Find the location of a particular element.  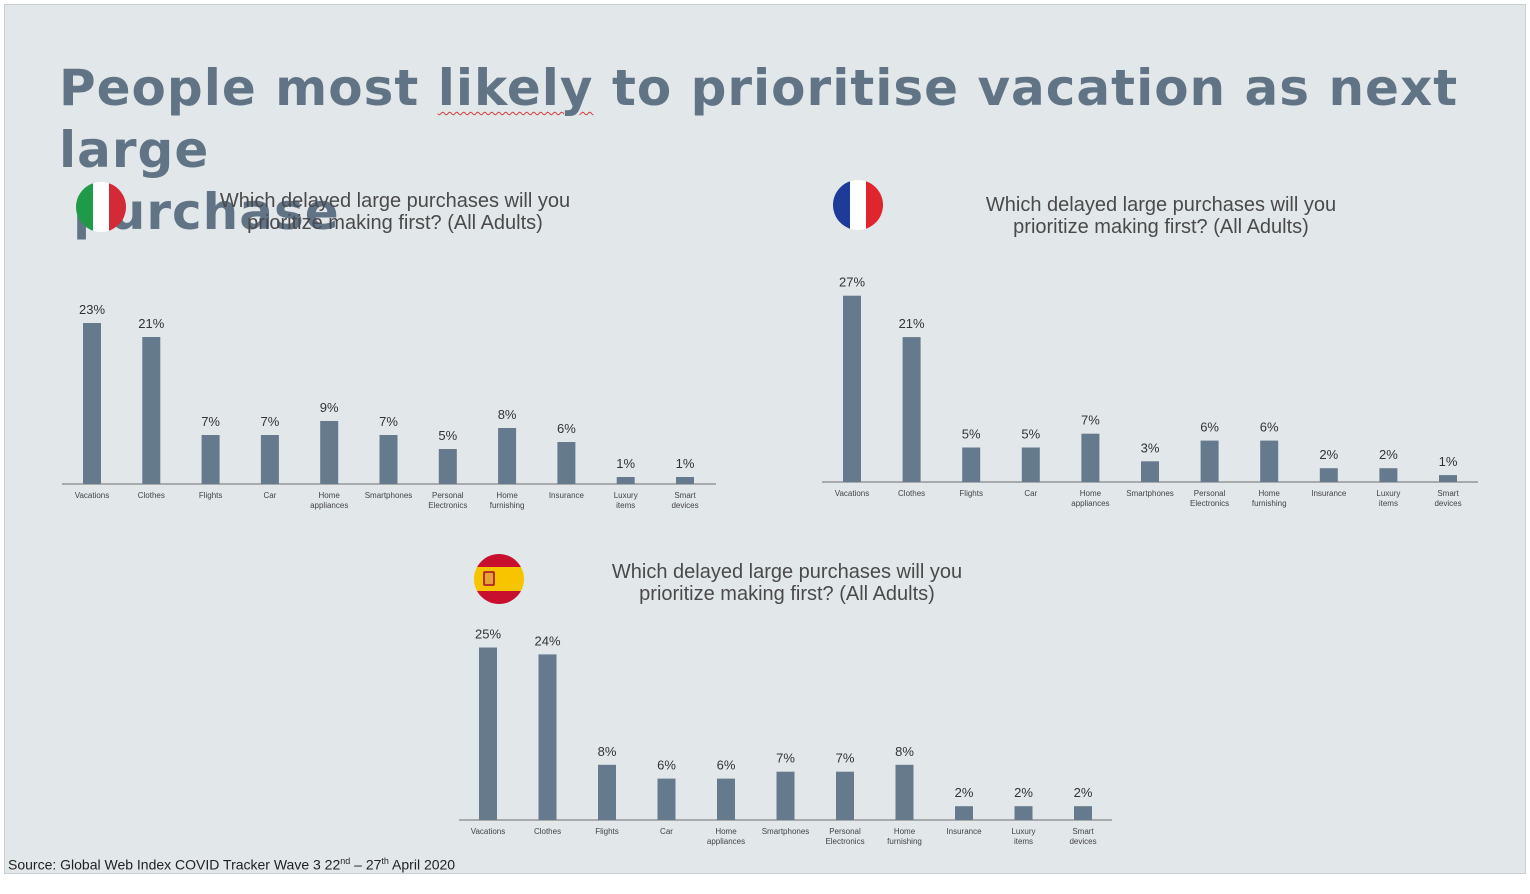

source-sup2: th is located at coordinates (385, 861).